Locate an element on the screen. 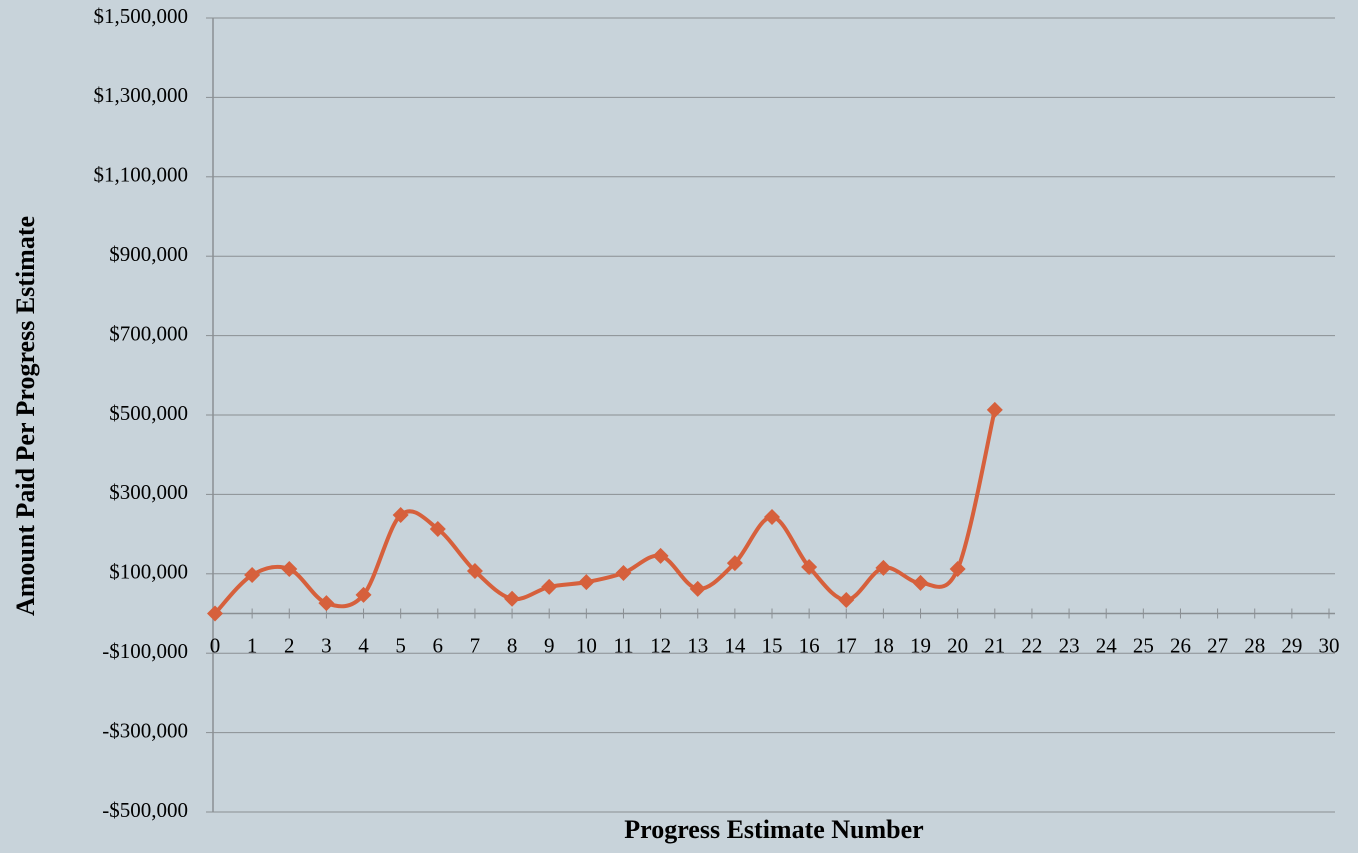 Image resolution: width=1358 pixels, height=853 pixels. x-tick-label: 9 is located at coordinates (549, 645).